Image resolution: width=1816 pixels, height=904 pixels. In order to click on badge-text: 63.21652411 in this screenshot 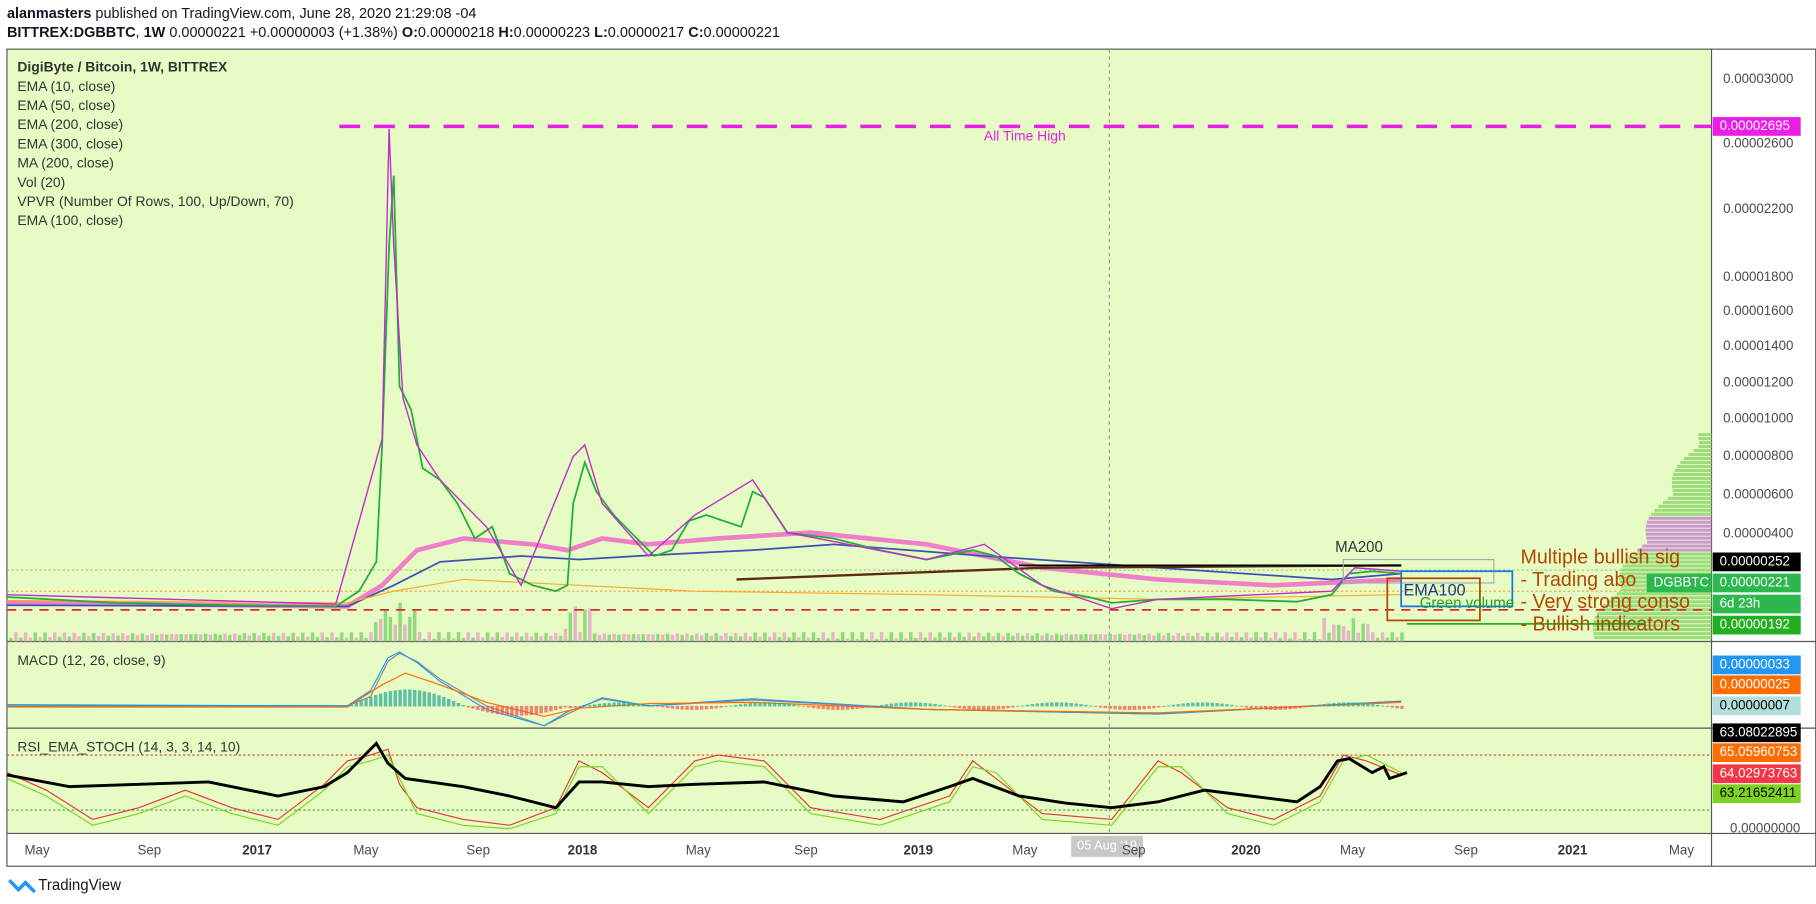, I will do `click(1758, 792)`.